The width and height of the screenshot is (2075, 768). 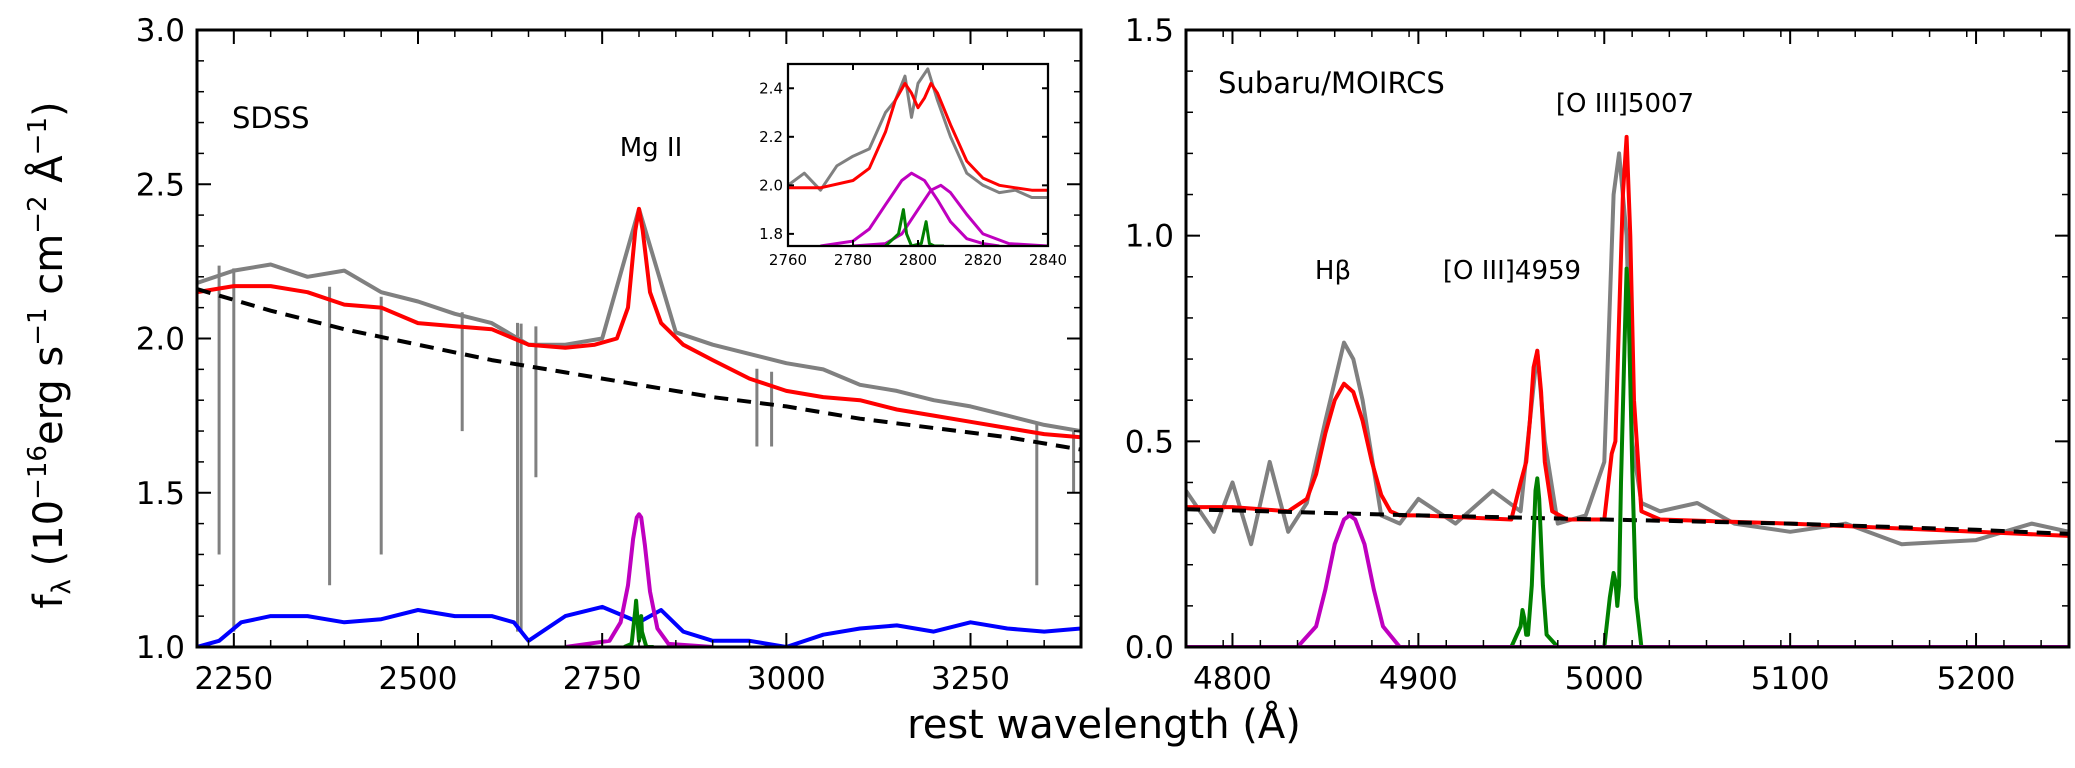 I want to click on x-tick-label: 4900, so click(x=1418, y=679).